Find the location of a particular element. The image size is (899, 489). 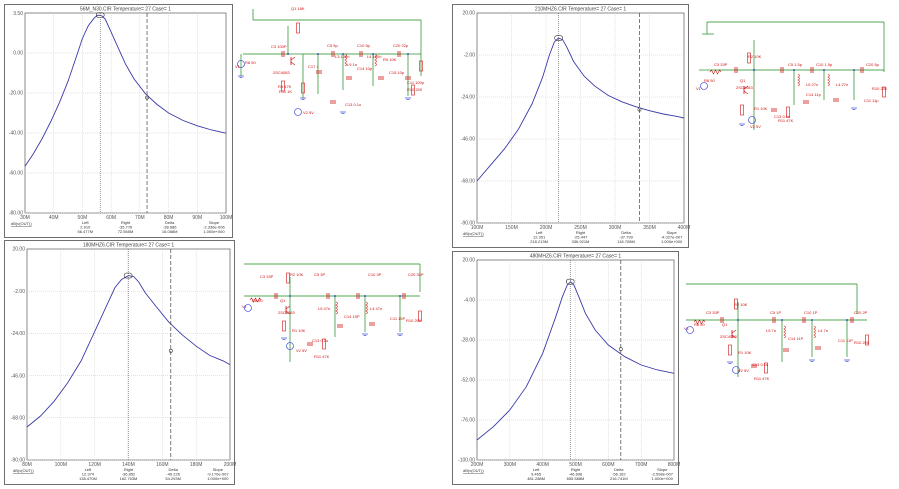

readout-label: Right is located at coordinates (581, 232).